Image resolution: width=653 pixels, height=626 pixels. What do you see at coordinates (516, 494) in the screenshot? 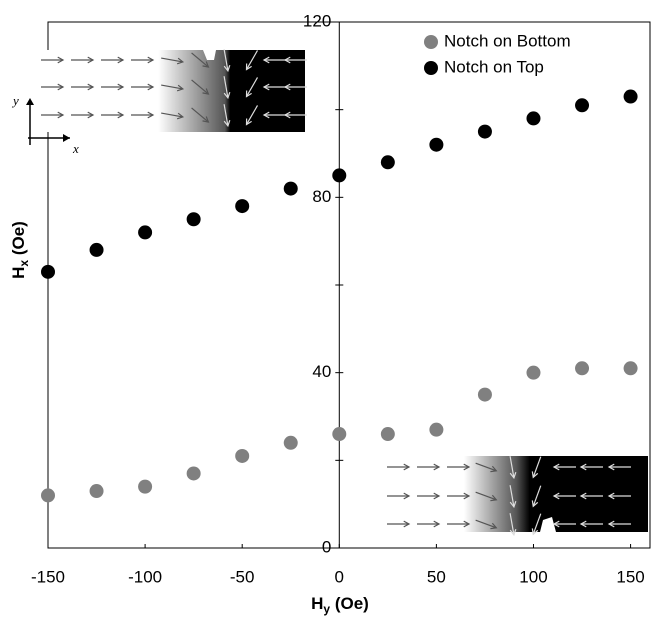
I see `inset-bottom` at bounding box center [516, 494].